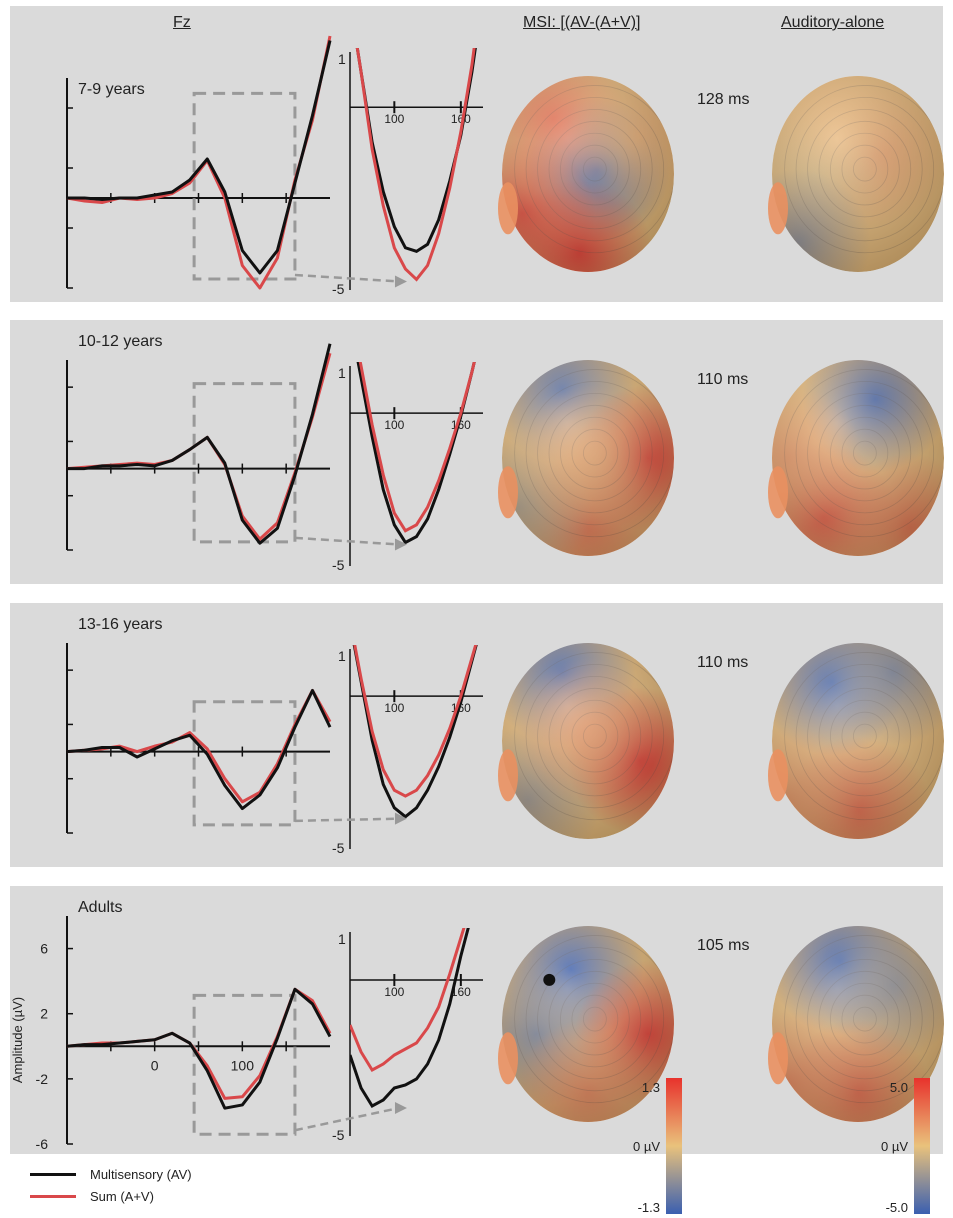 Image resolution: width=953 pixels, height=1218 pixels. I want to click on colorbar-max-label: 1.3, so click(651, 1087).